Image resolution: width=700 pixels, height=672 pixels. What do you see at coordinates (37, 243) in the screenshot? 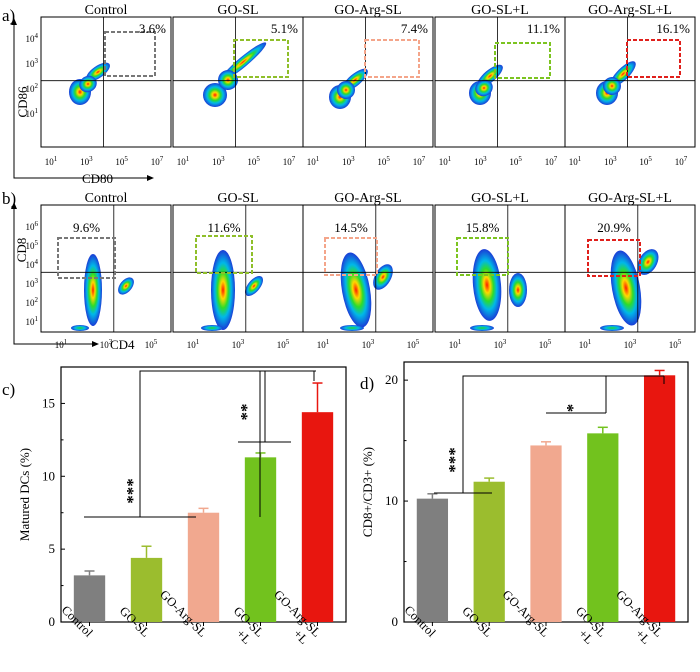
I see `y-tick-label-b-exp: 5` at bounding box center [37, 243].